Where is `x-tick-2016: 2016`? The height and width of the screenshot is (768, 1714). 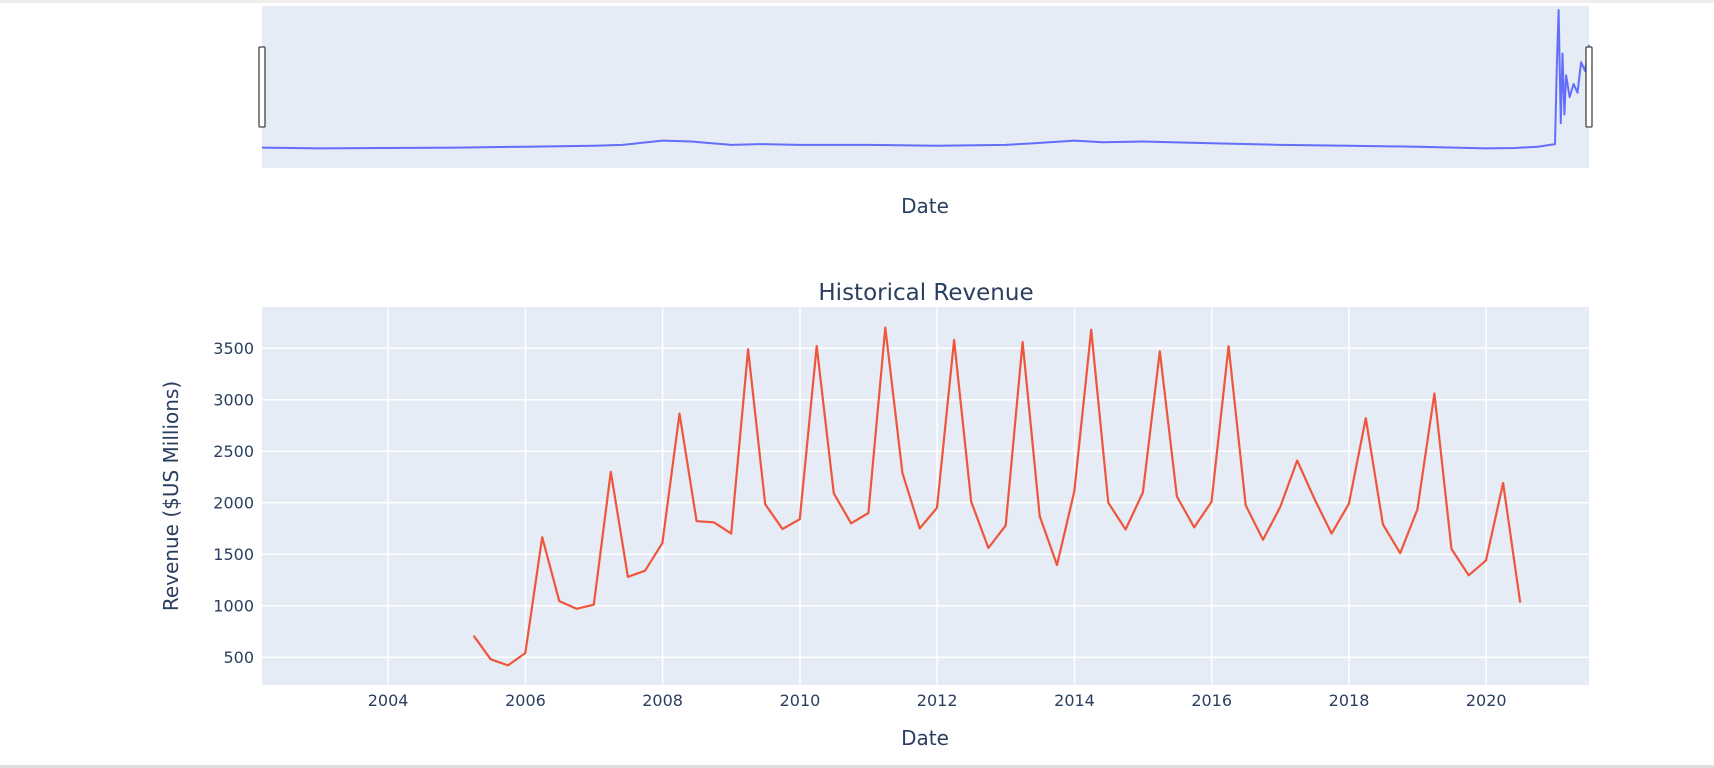
x-tick-2016: 2016 is located at coordinates (1211, 700).